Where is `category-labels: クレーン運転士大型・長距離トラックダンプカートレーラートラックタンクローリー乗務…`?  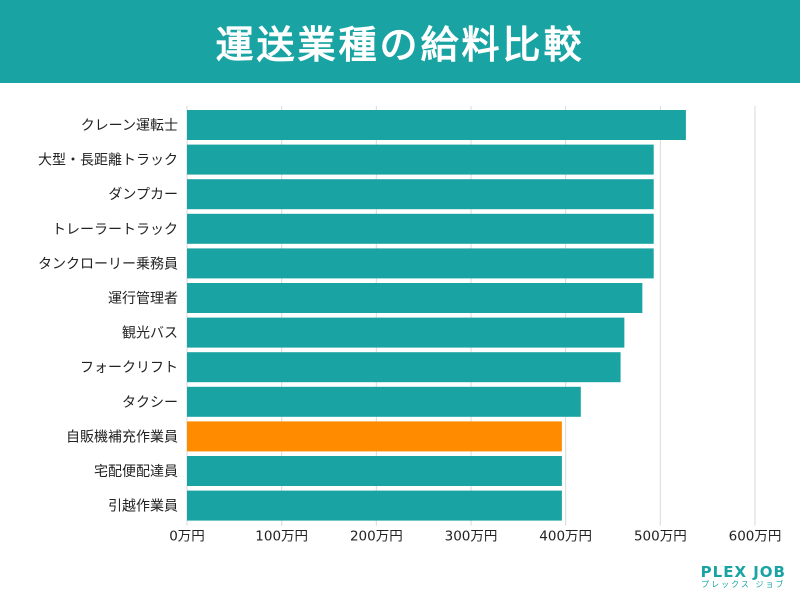
category-labels: クレーン運転士大型・長距離トラックダンプカートレーラートラックタンクローリー乗務… is located at coordinates (108, 316).